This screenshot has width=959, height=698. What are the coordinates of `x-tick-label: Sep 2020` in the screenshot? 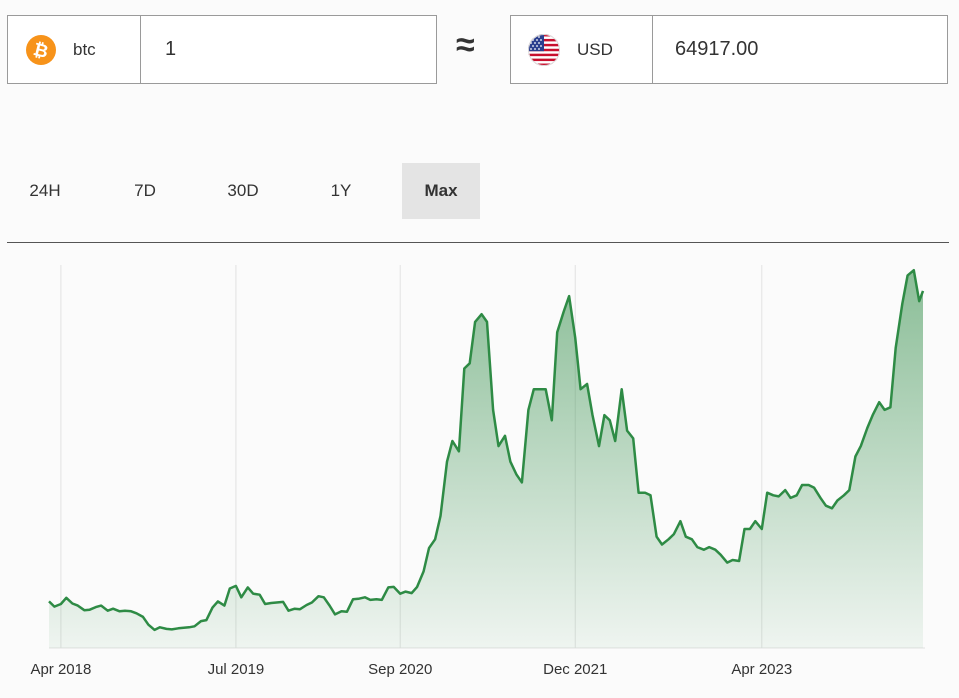 It's located at (400, 669).